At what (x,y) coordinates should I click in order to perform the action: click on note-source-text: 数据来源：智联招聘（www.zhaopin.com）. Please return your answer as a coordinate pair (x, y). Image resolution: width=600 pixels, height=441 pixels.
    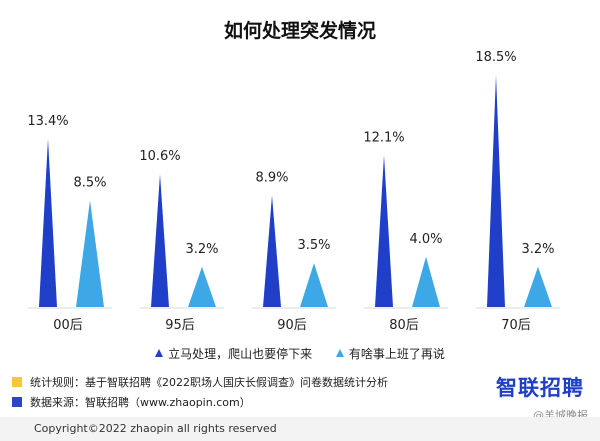
    Looking at the image, I should click on (140, 402).